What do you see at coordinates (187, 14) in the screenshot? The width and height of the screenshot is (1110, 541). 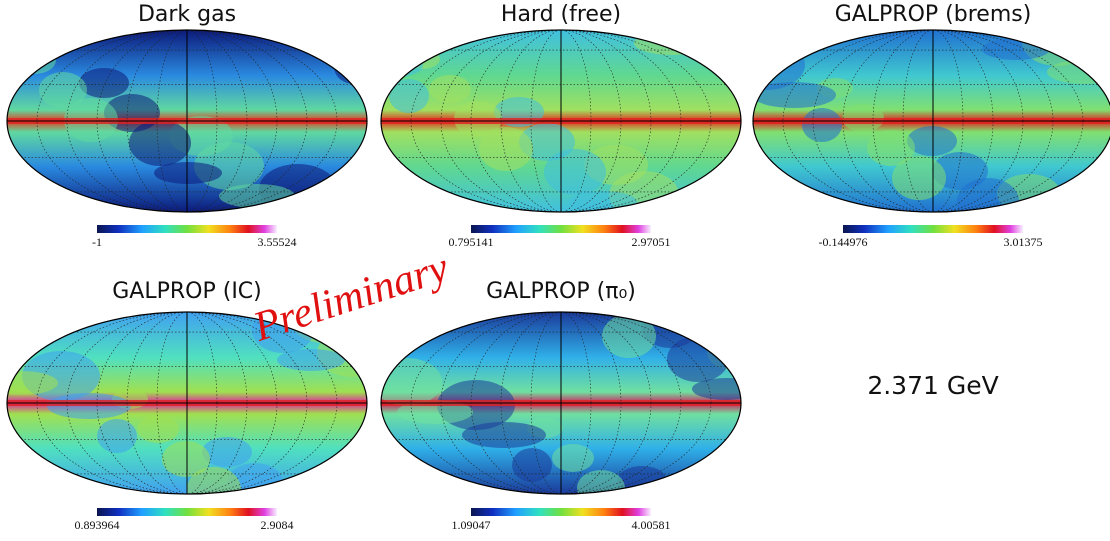 I see `panel-title: Dark gas` at bounding box center [187, 14].